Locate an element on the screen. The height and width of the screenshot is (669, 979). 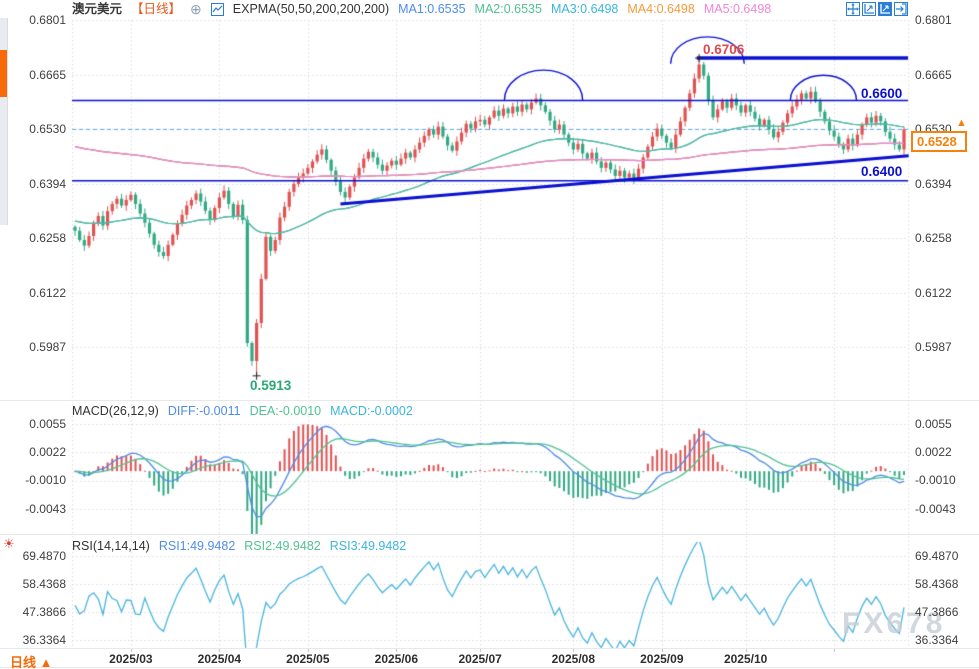
ma2-value: MA2:0.6535 is located at coordinates (508, 9).